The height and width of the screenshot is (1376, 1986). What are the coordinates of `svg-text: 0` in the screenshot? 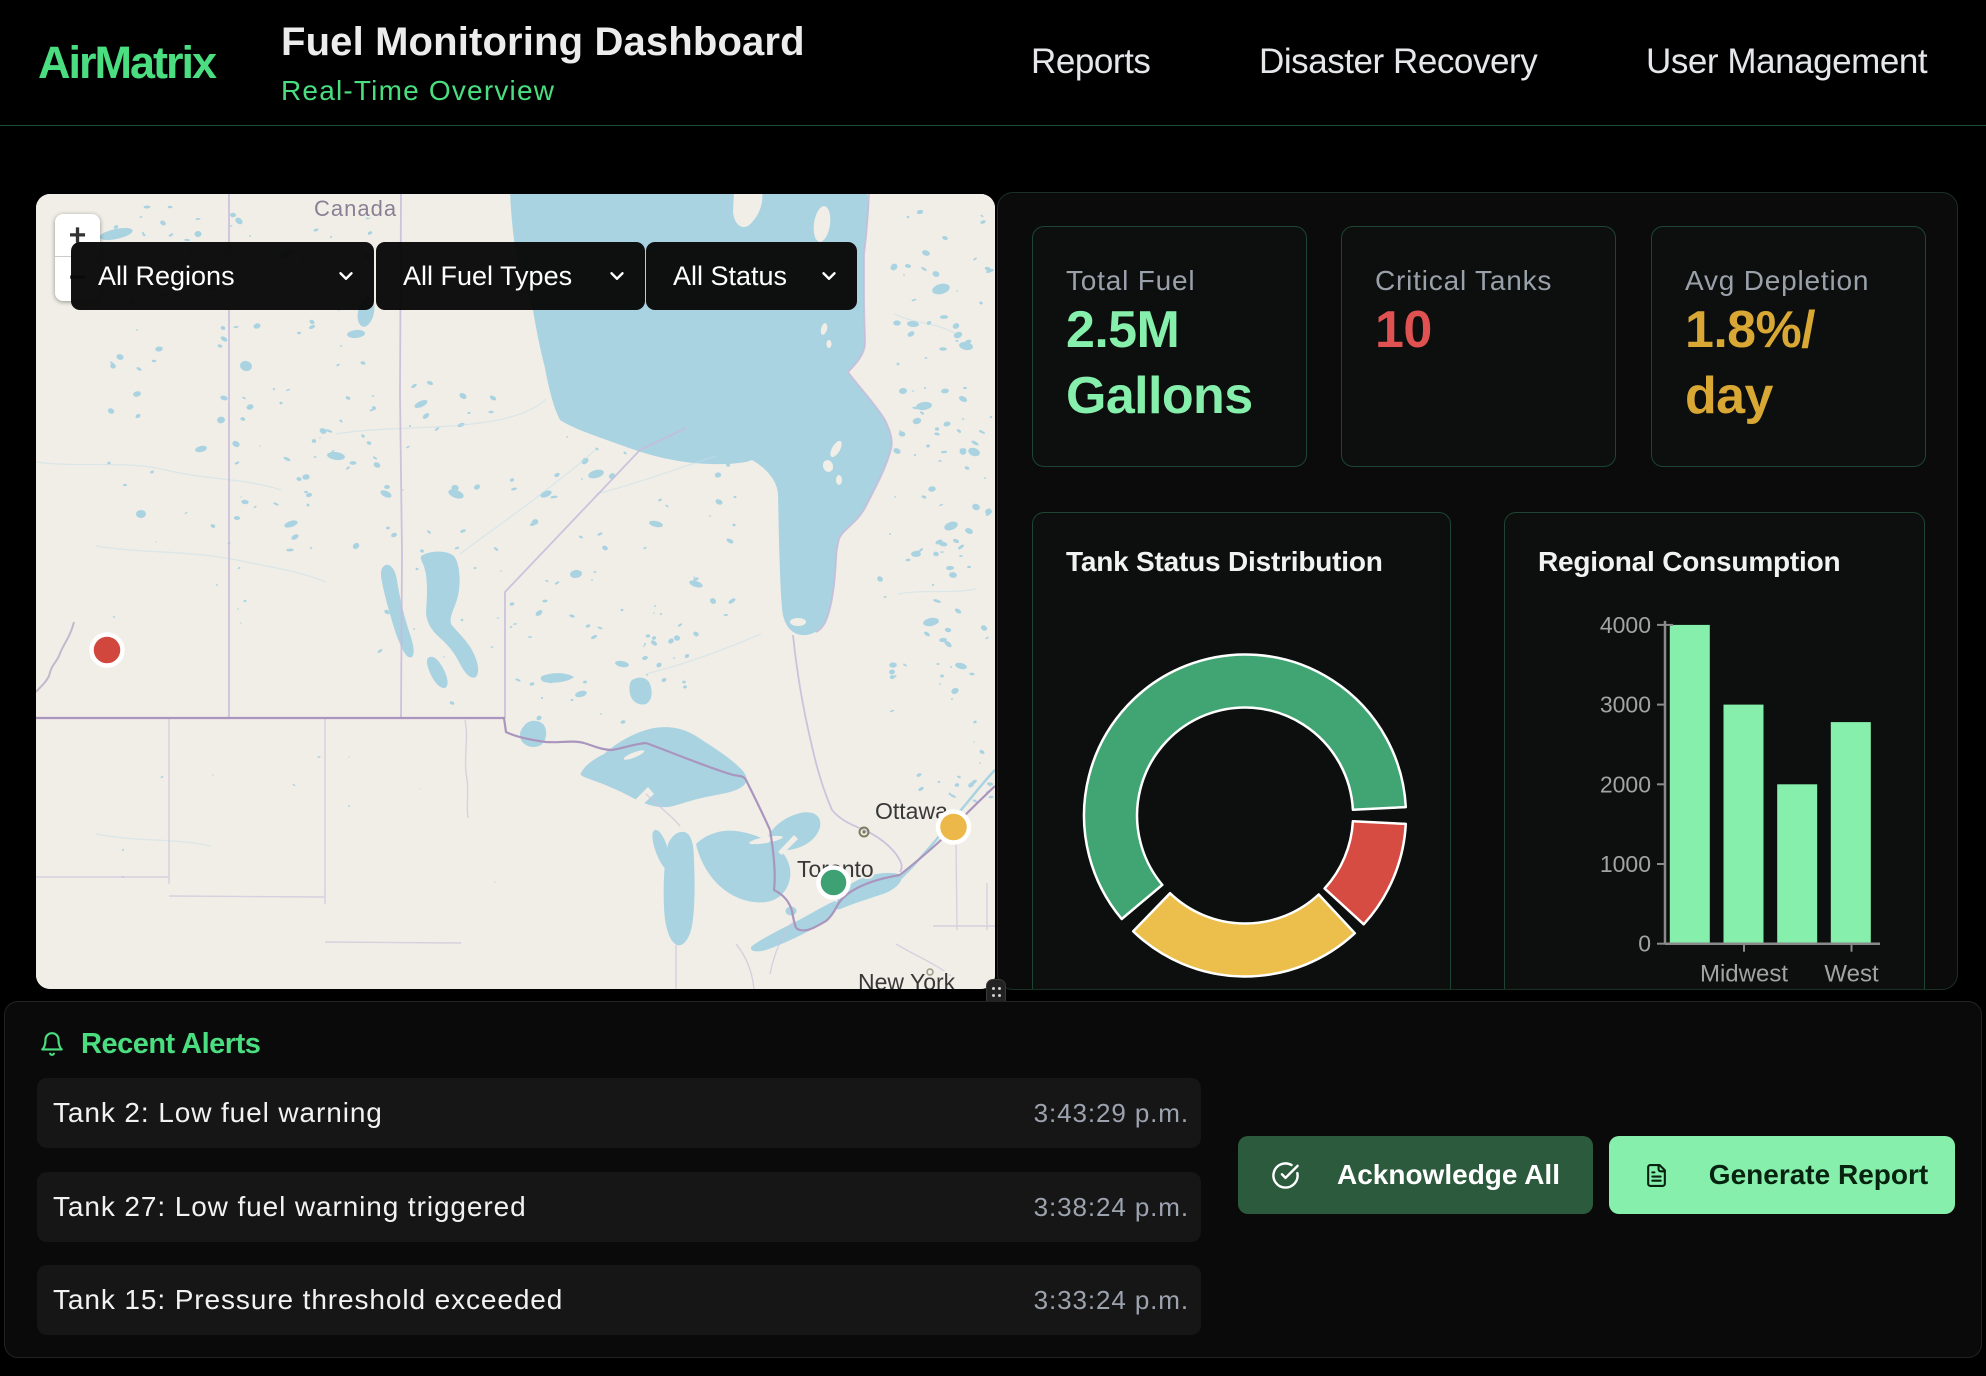 It's located at (1644, 944).